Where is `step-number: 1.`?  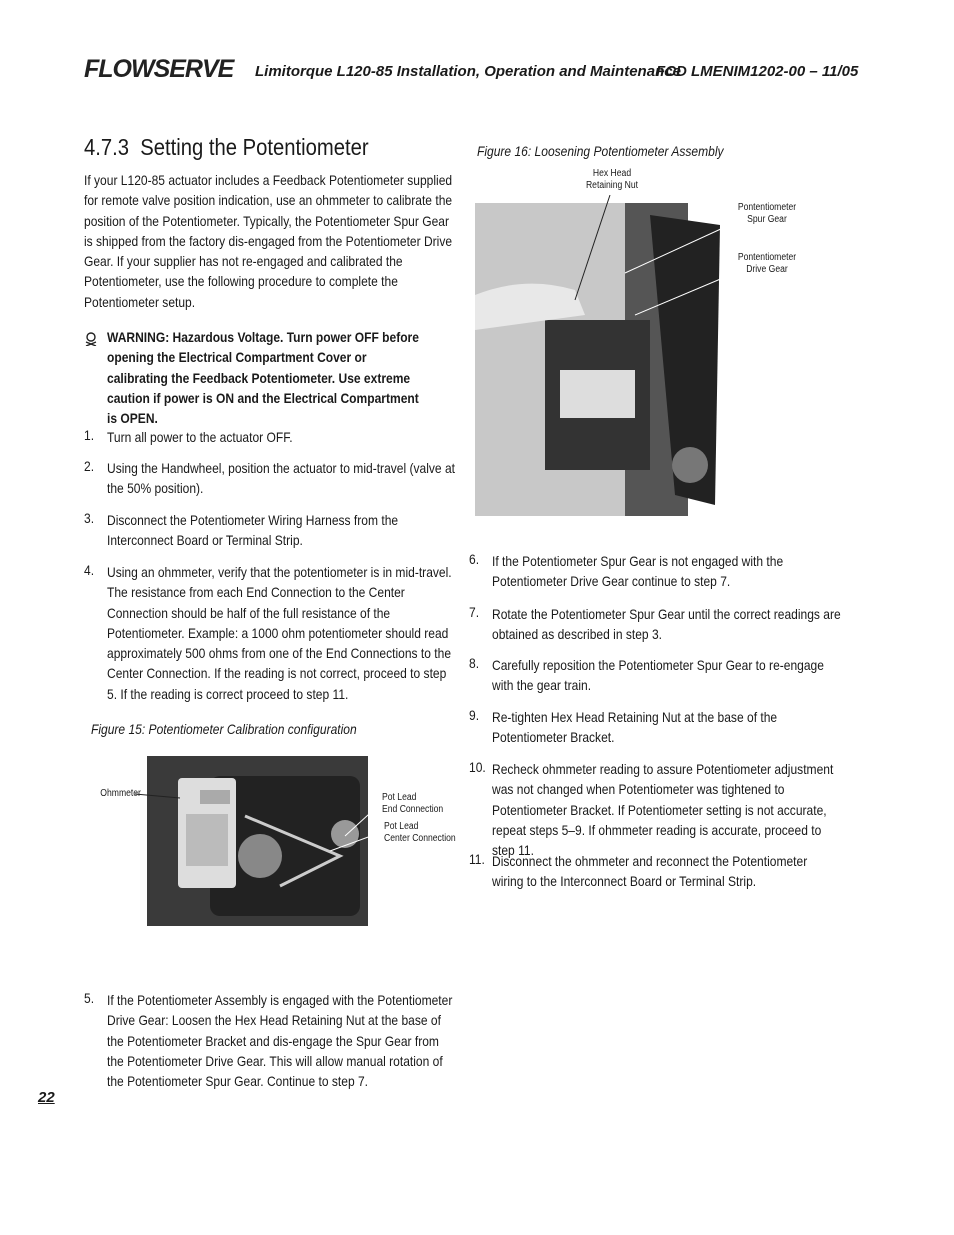 step-number: 1. is located at coordinates (89, 435).